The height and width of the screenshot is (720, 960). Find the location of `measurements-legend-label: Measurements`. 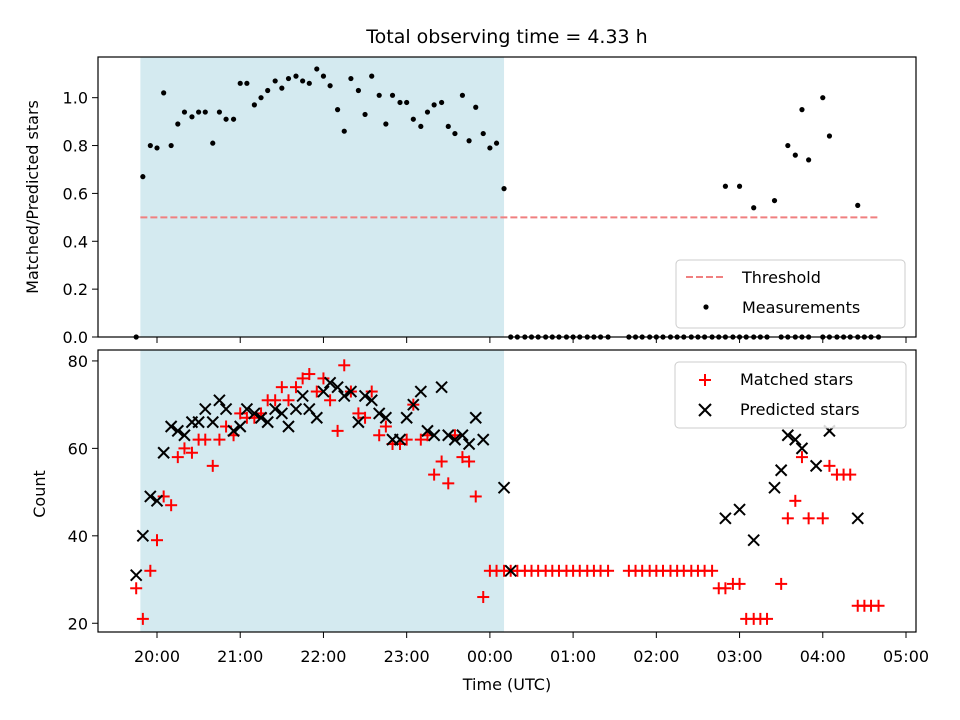

measurements-legend-label: Measurements is located at coordinates (801, 307).